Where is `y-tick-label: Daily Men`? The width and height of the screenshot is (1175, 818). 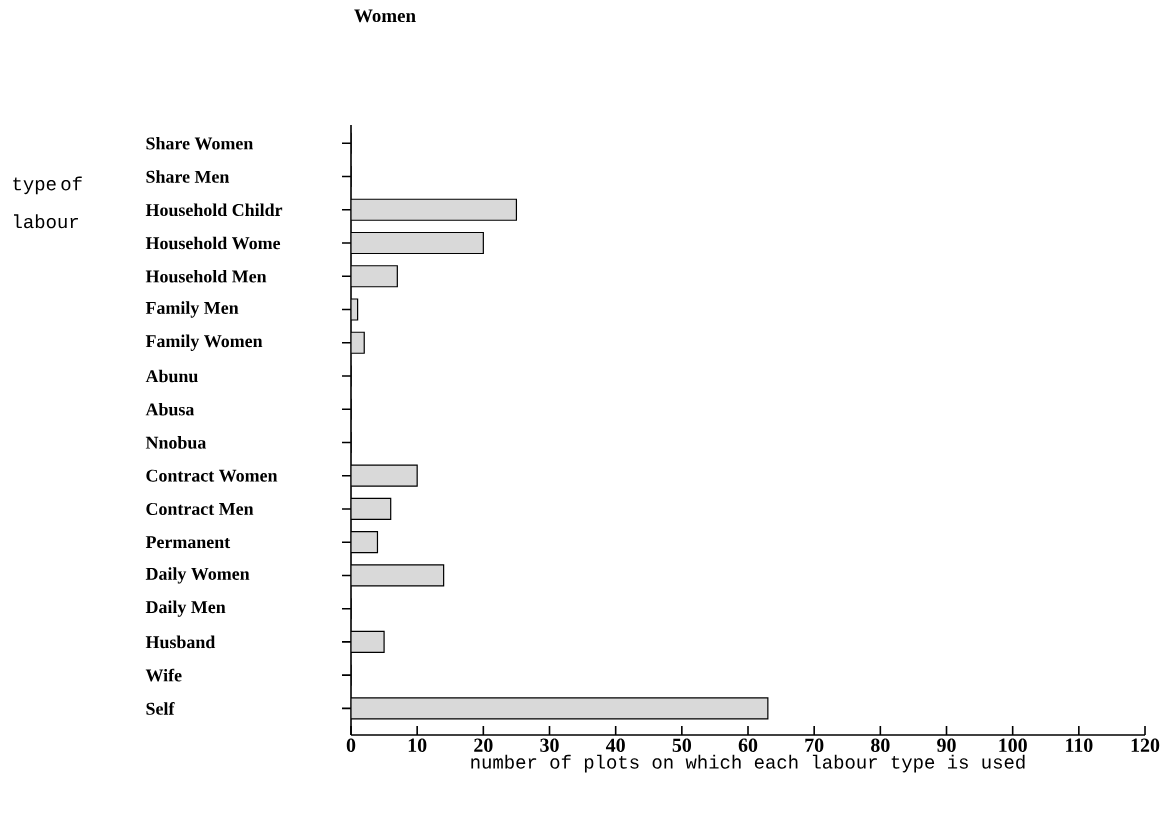 y-tick-label: Daily Men is located at coordinates (185, 608).